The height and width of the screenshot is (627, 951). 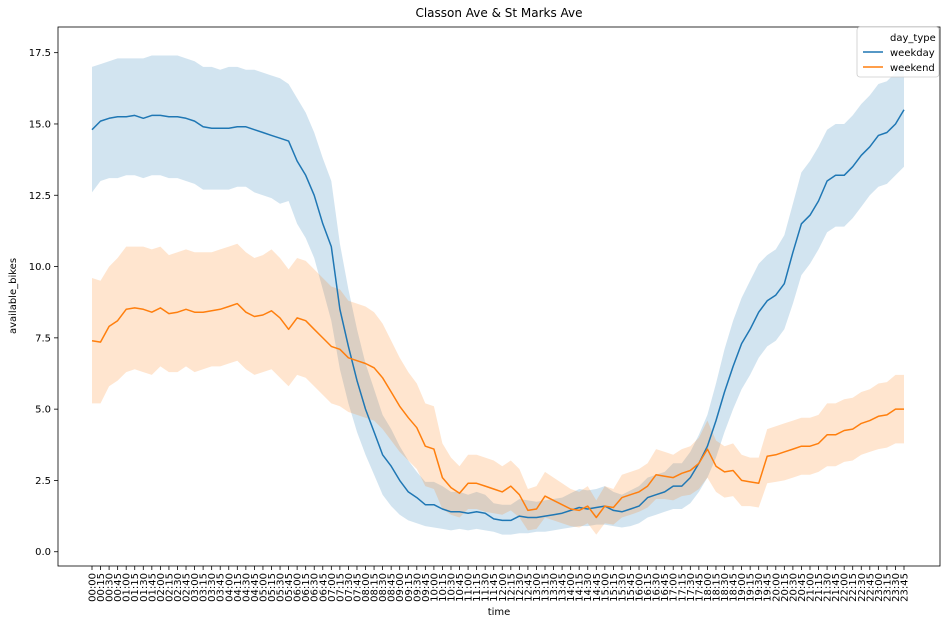 What do you see at coordinates (802, 587) in the screenshot?
I see `x-tick-label: 20:45` at bounding box center [802, 587].